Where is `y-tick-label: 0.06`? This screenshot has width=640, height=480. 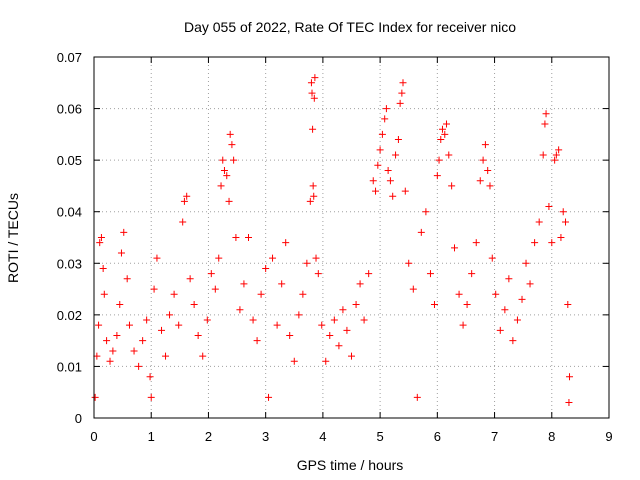 y-tick-label: 0.06 is located at coordinates (69, 109).